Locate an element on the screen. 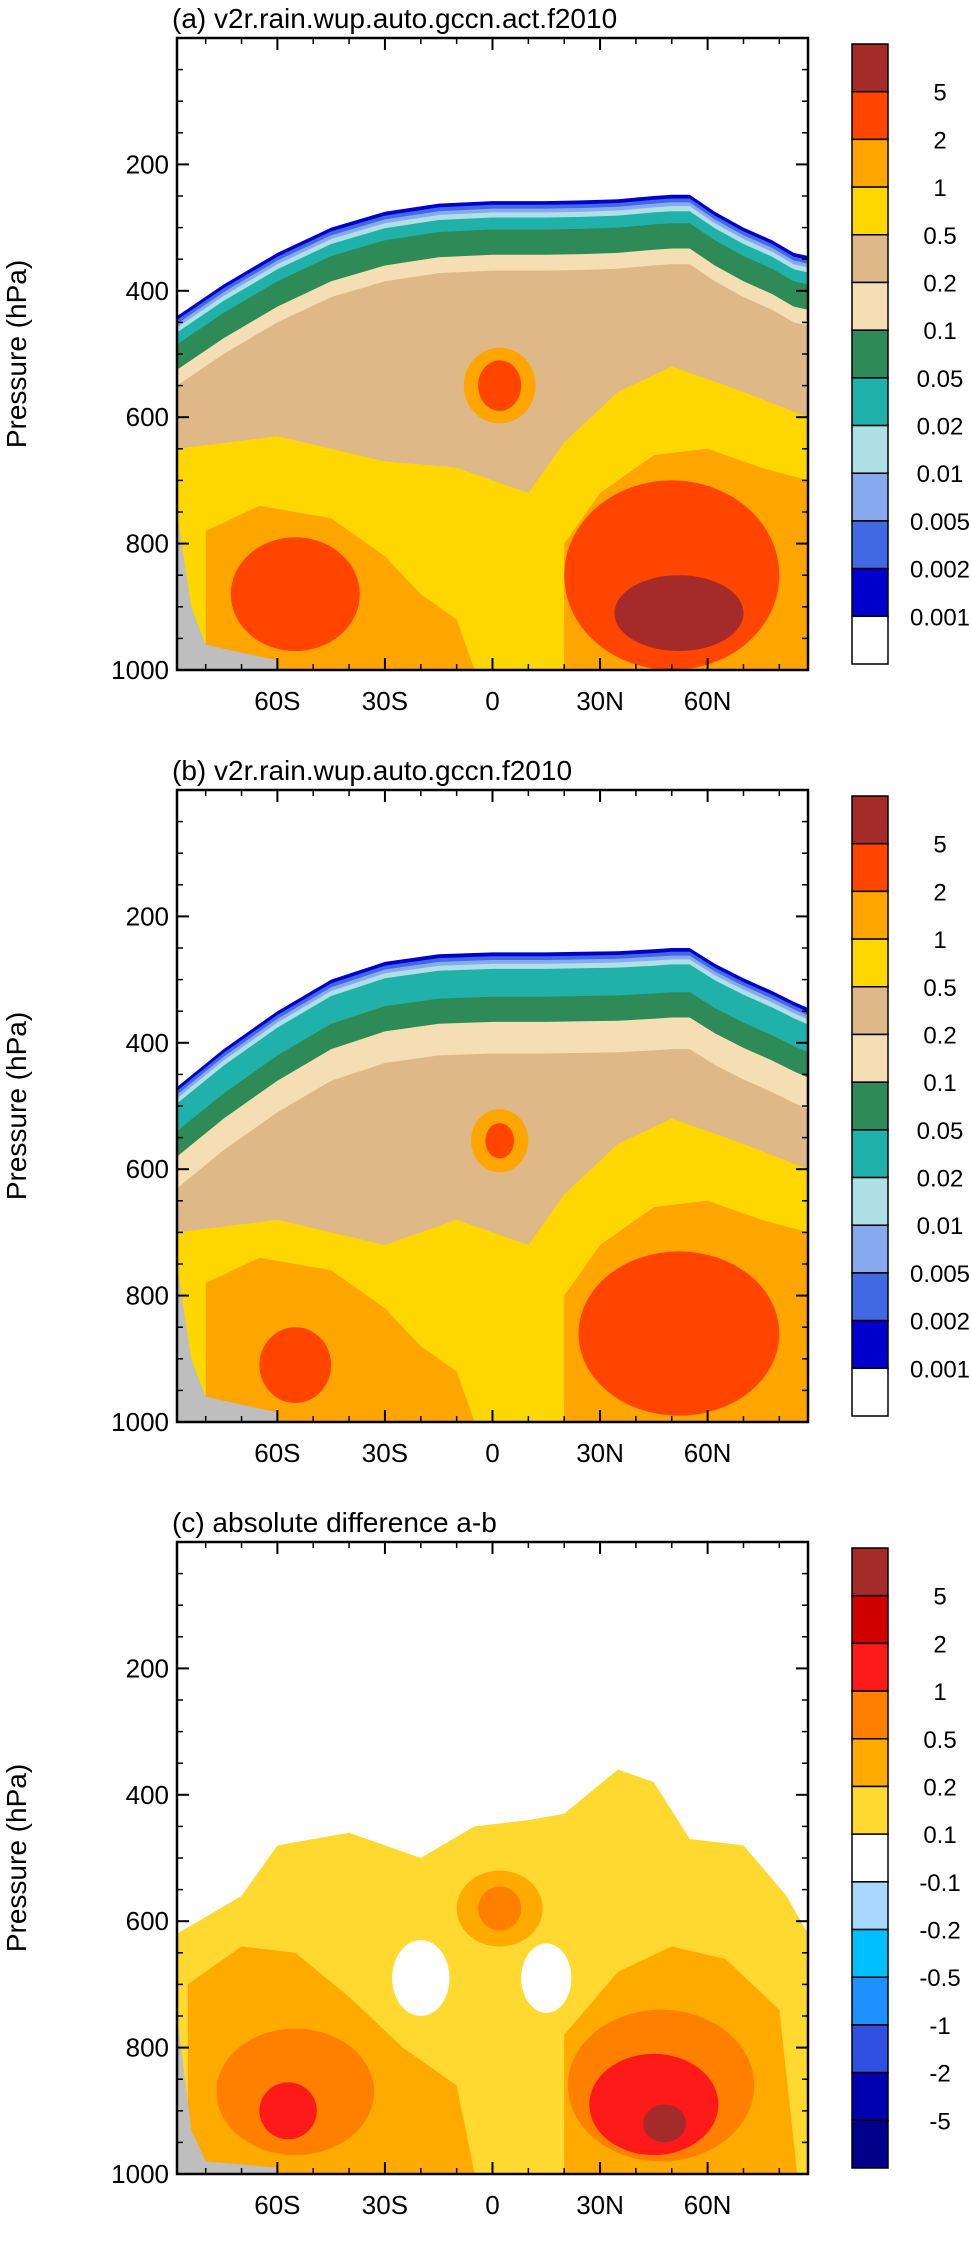 The height and width of the screenshot is (2251, 971). colorbar-label: -0.1 is located at coordinates (939, 1883).